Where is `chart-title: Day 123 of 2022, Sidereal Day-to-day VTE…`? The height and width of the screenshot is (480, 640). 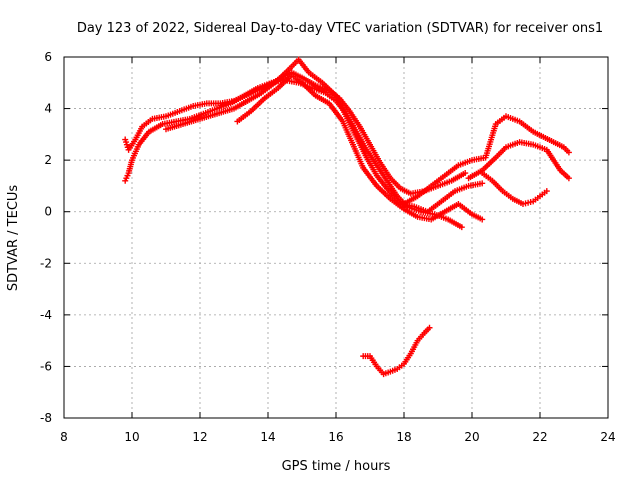 chart-title: Day 123 of 2022, Sidereal Day-to-day VTE… is located at coordinates (340, 28).